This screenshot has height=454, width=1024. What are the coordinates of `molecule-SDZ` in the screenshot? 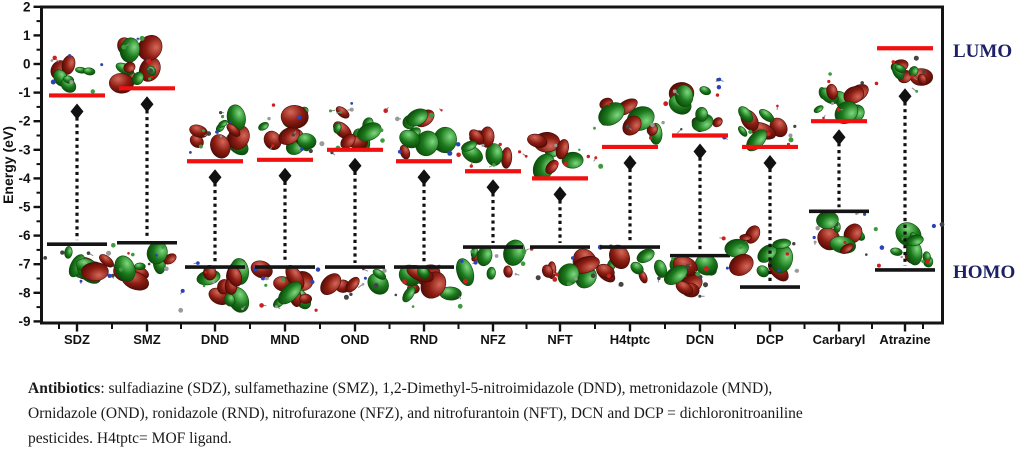 It's located at (80, 169).